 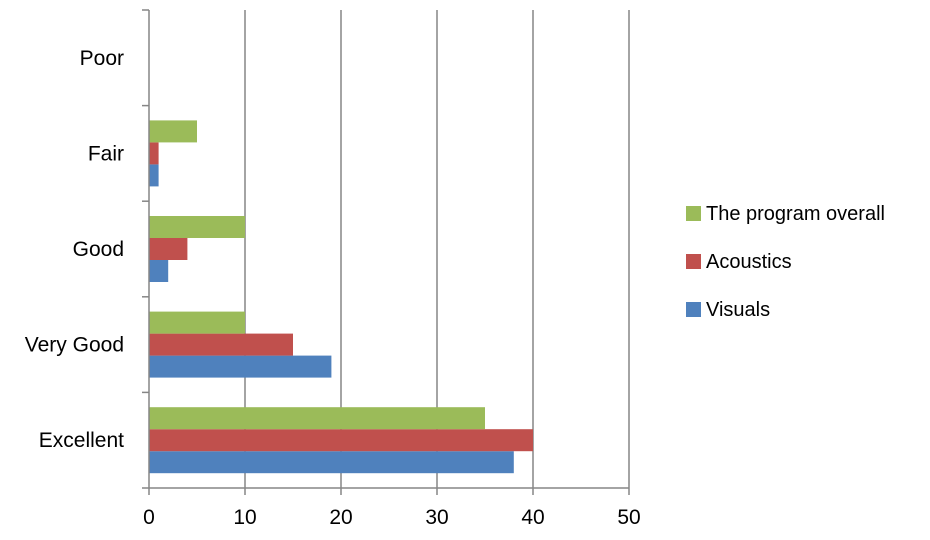 What do you see at coordinates (98, 249) in the screenshot?
I see `category-label: Good` at bounding box center [98, 249].